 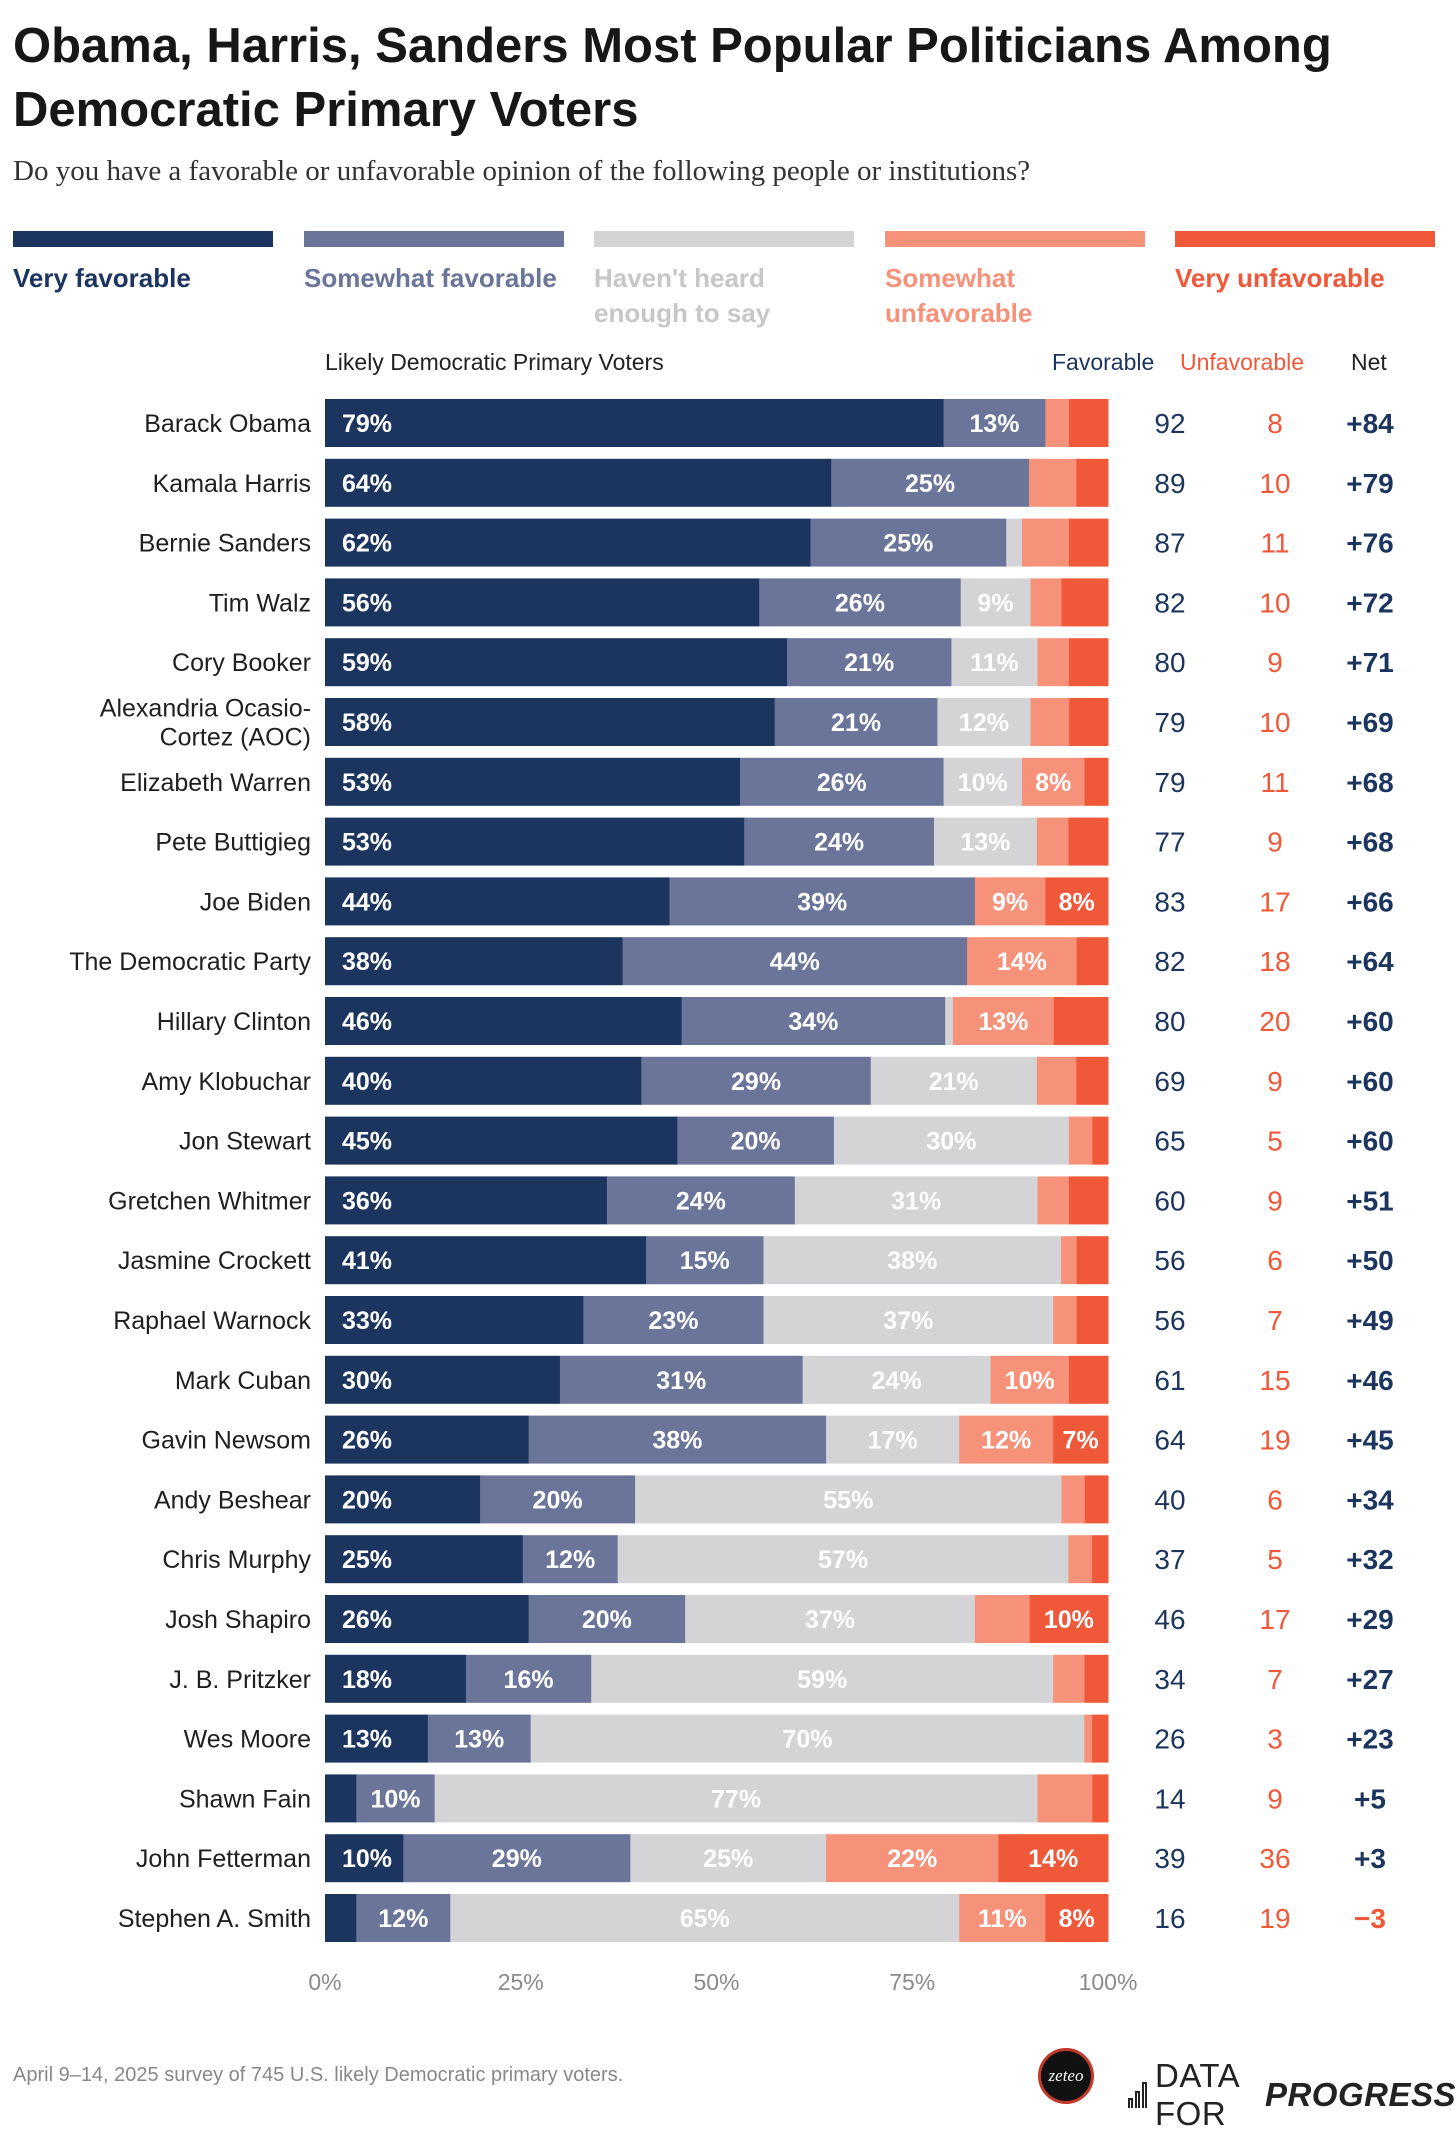 I want to click on net-value: +66, so click(x=1370, y=901).